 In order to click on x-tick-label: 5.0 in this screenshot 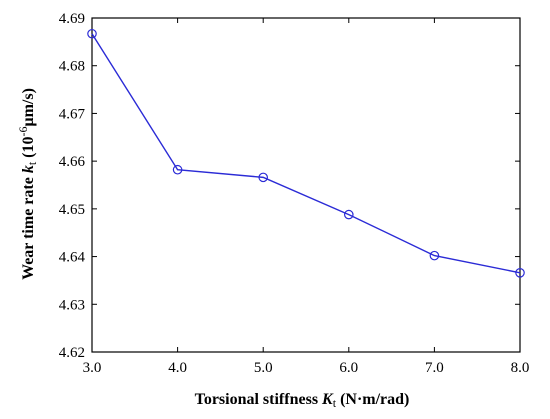, I will do `click(263, 368)`.